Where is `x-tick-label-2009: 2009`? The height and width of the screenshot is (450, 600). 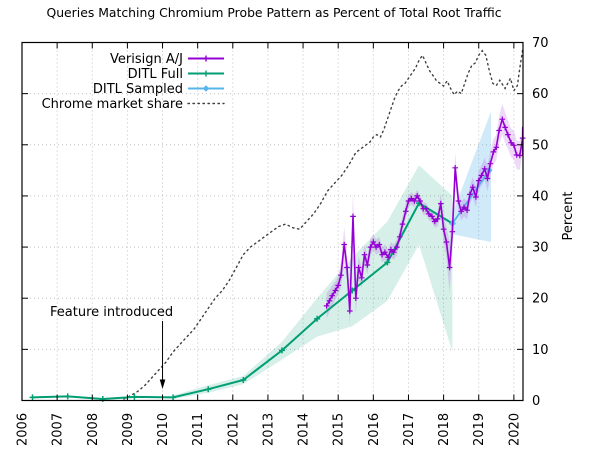 x-tick-label-2009: 2009 is located at coordinates (128, 429).